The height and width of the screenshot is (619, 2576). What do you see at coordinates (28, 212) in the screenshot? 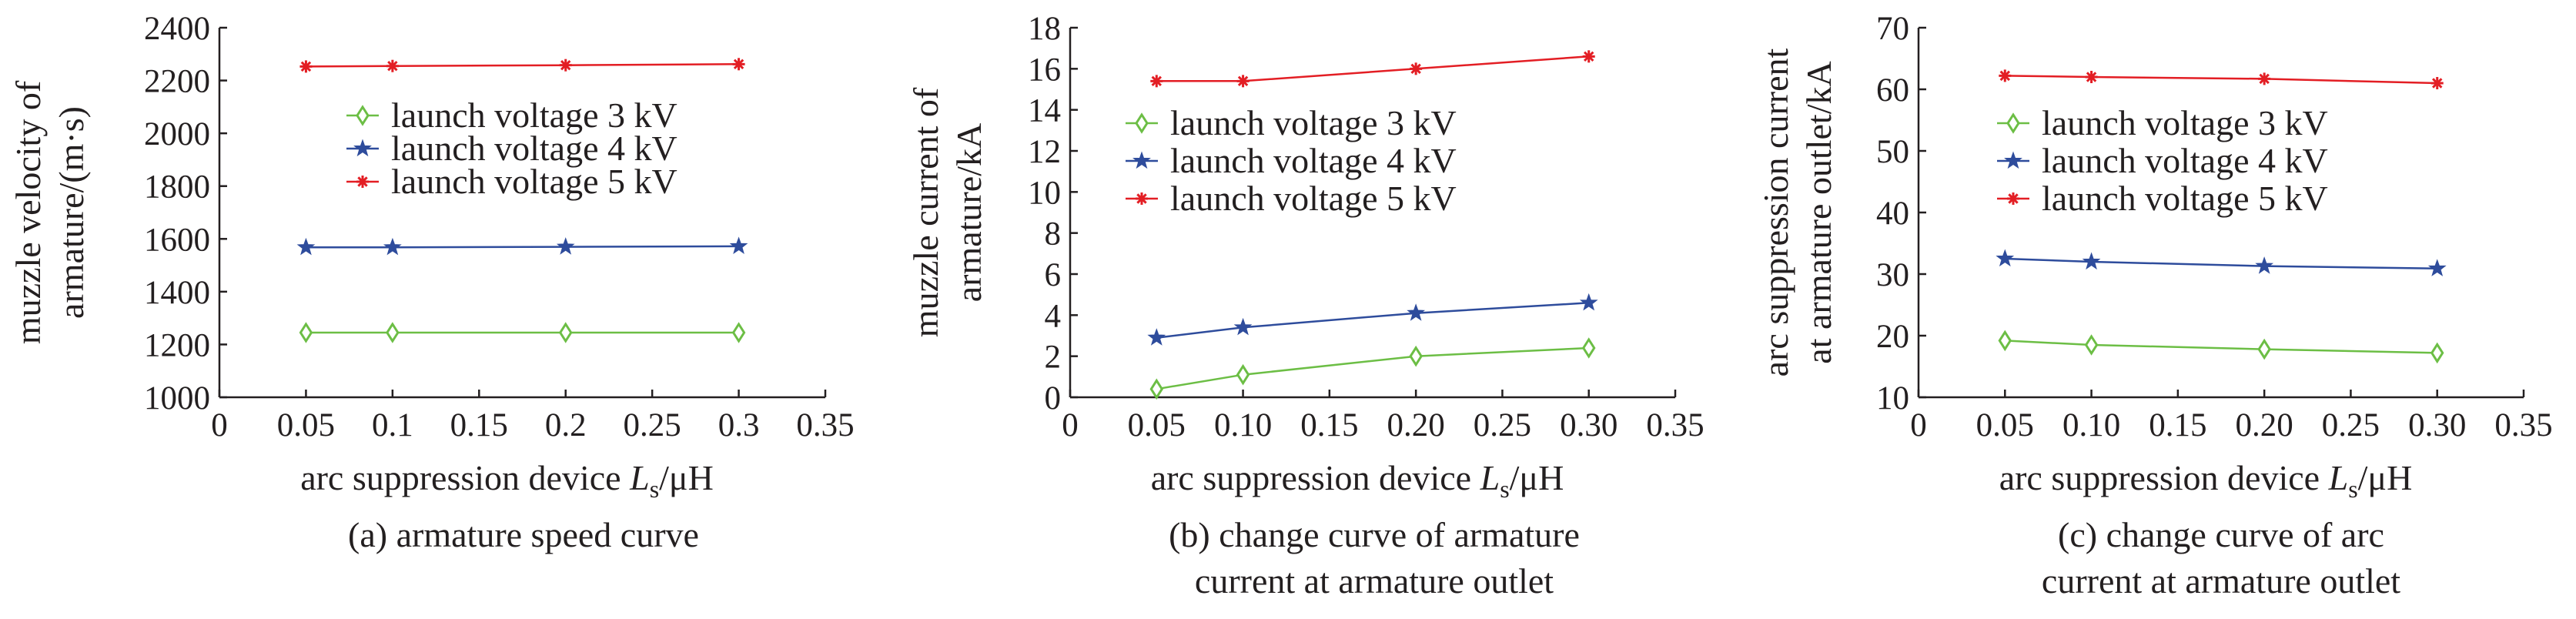
I see `y-axis-label: muzzle velocity of` at bounding box center [28, 212].